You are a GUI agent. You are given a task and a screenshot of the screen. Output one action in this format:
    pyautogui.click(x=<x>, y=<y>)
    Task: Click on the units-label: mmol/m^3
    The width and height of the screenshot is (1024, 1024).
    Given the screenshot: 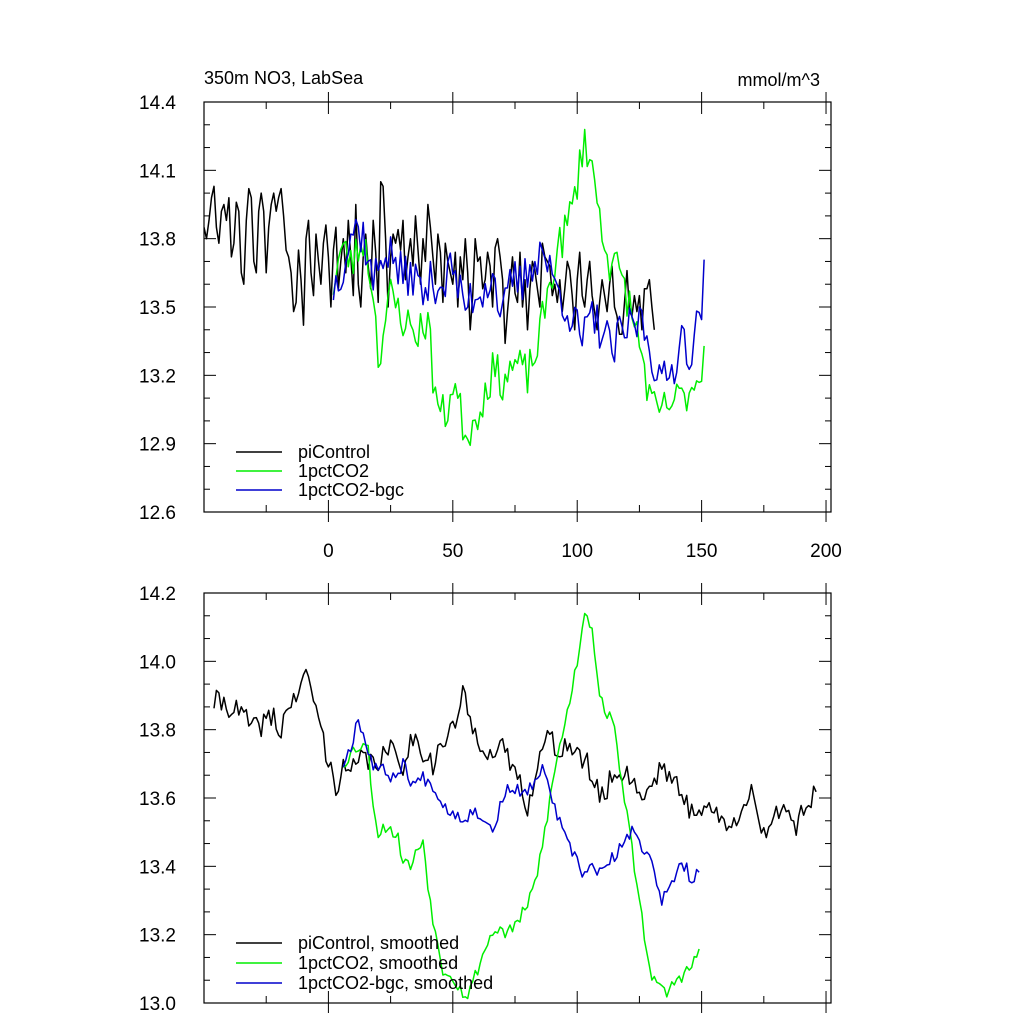 What is the action you would take?
    pyautogui.click(x=779, y=80)
    